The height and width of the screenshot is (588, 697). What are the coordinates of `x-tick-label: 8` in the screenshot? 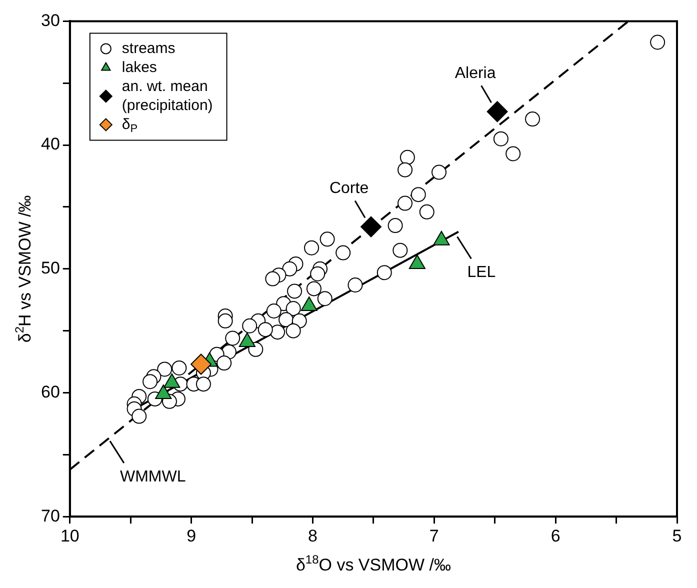 It's located at (313, 536).